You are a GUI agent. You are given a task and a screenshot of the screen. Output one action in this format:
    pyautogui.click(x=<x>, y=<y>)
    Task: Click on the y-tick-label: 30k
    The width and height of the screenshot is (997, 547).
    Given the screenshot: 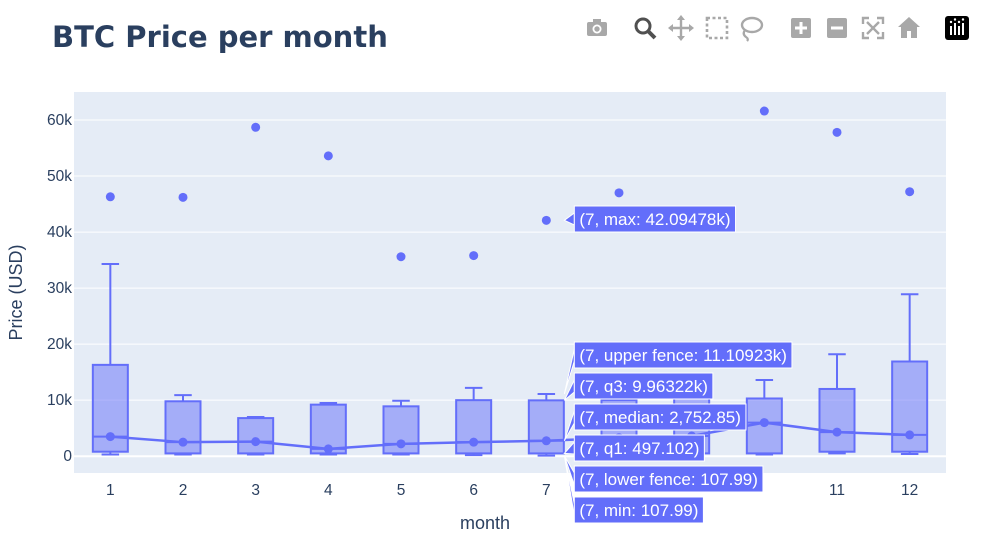 What is the action you would take?
    pyautogui.click(x=59, y=288)
    